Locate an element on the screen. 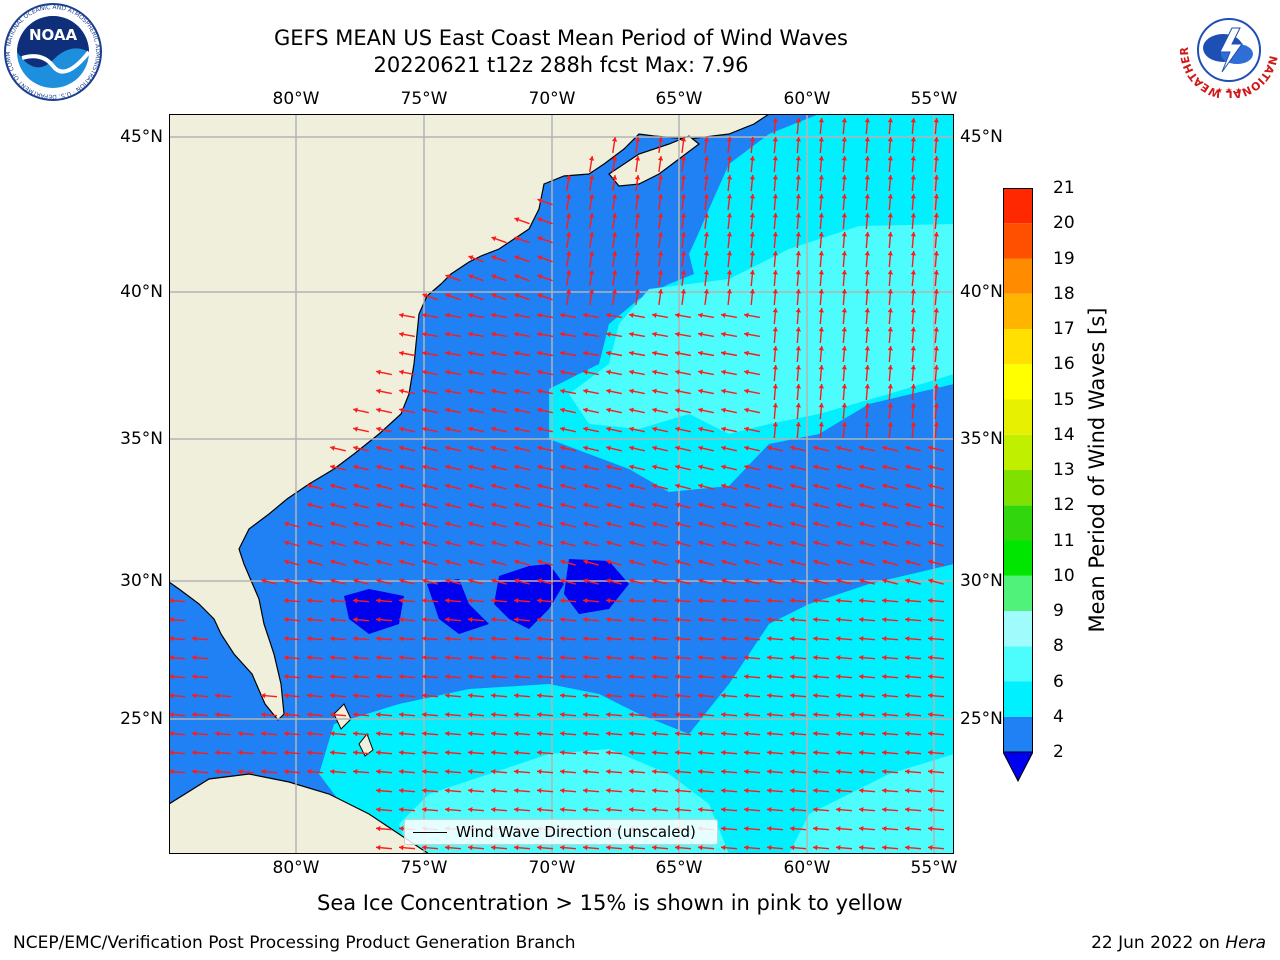 The image size is (1280, 960). land-nova-scotia is located at coordinates (654, 161).